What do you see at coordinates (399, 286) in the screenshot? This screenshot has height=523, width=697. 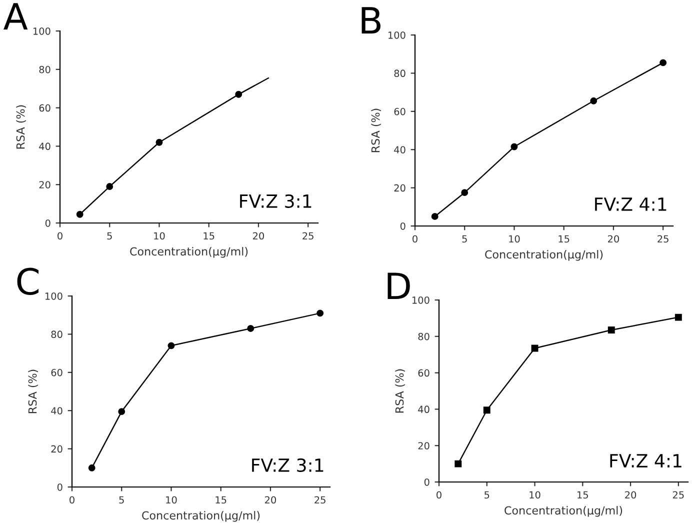 I see `chart-title: D` at bounding box center [399, 286].